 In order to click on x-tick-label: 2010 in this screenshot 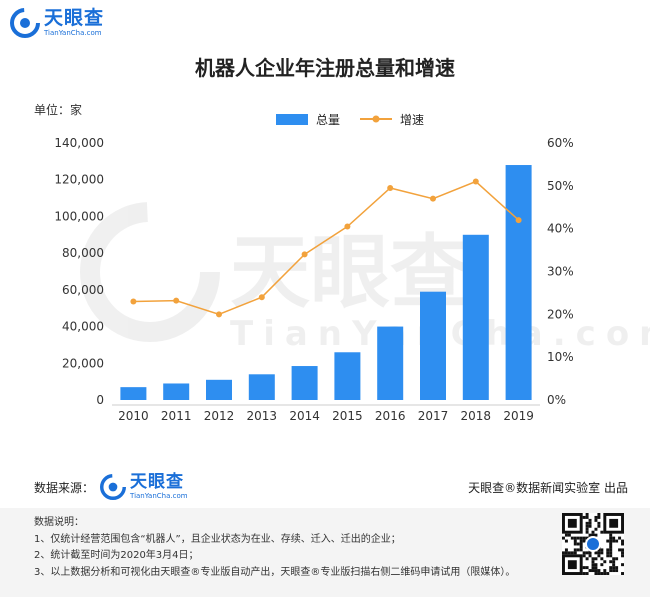, I will do `click(133, 416)`.